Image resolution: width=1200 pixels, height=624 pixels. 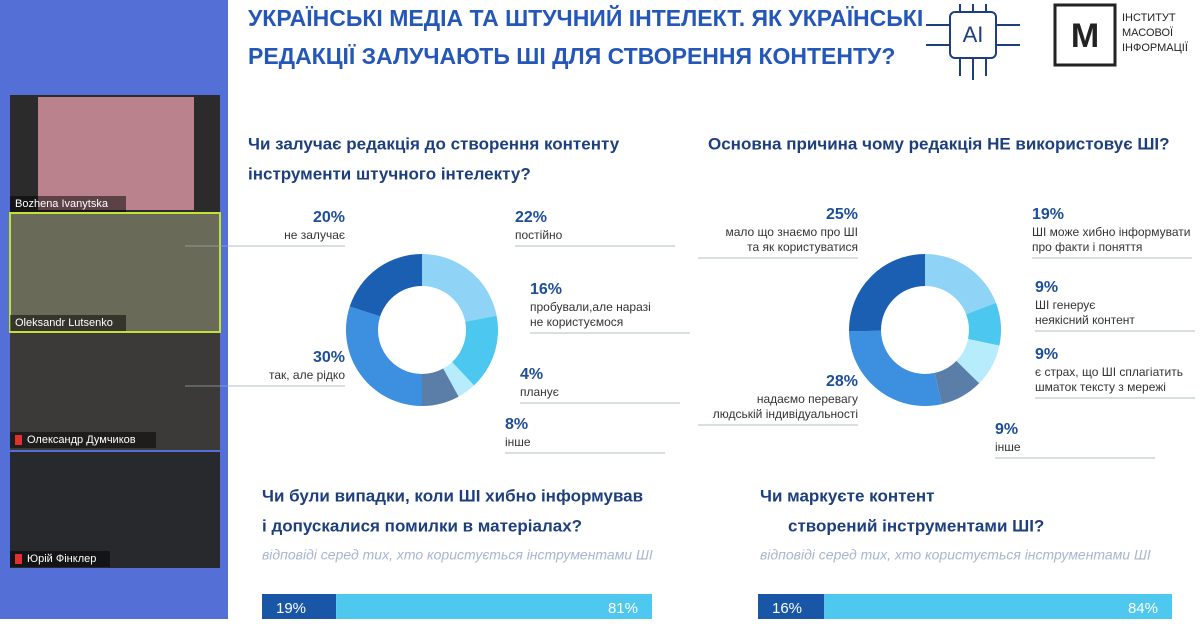 What do you see at coordinates (807, 399) in the screenshot?
I see `segment-label: надаємо перевагу` at bounding box center [807, 399].